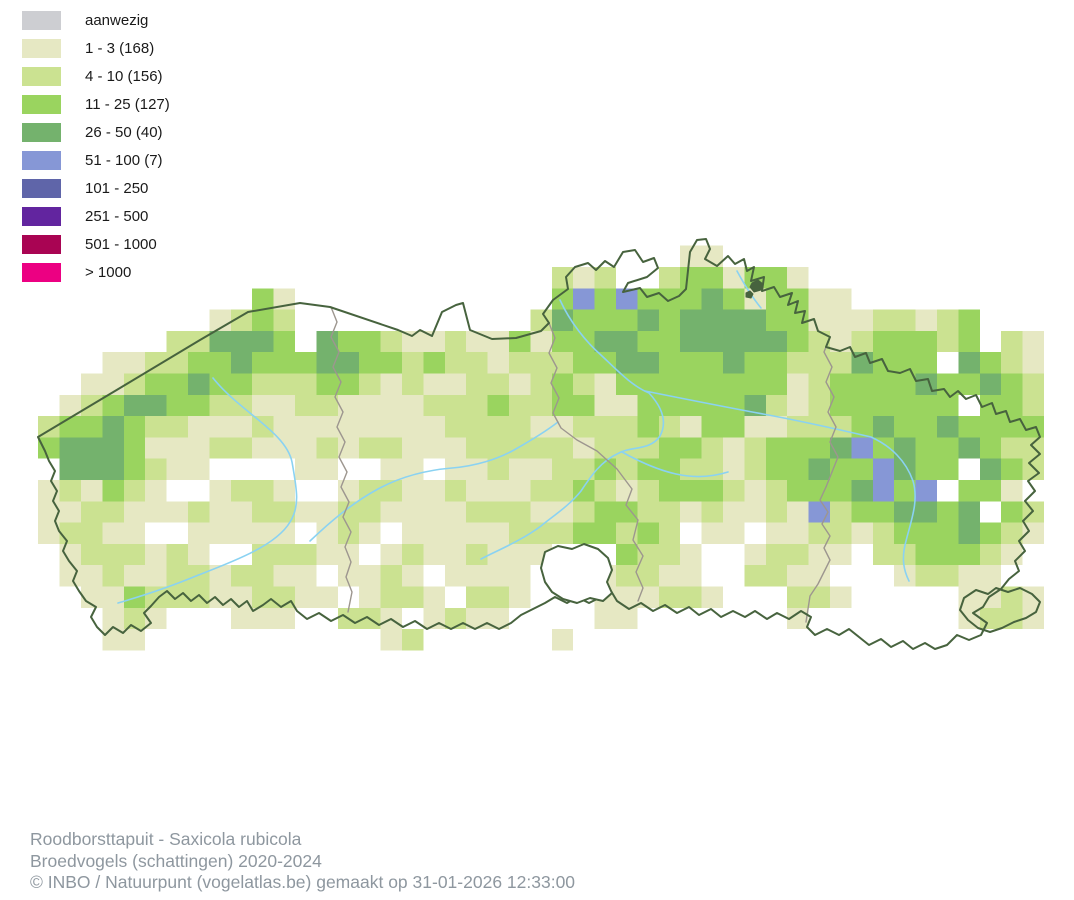  What do you see at coordinates (207, 490) in the screenshot?
I see `river-ijzer` at bounding box center [207, 490].